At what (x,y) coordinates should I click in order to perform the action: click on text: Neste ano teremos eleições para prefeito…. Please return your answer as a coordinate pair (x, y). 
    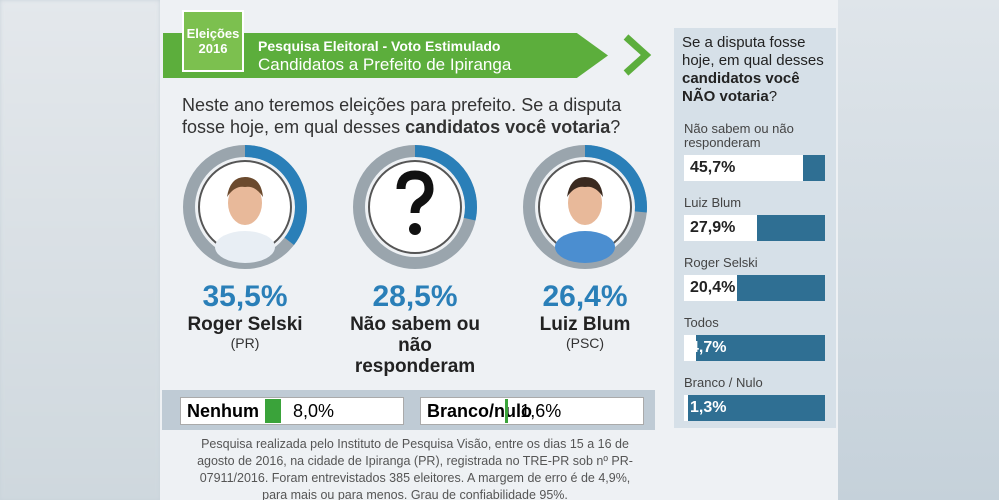
    Looking at the image, I should click on (402, 116).